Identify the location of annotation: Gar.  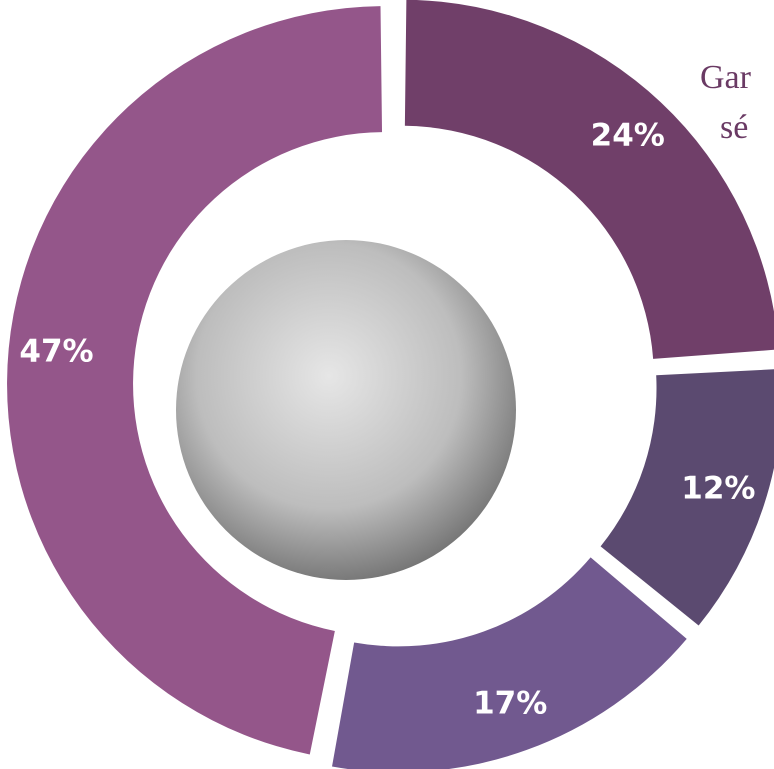
(726, 77).